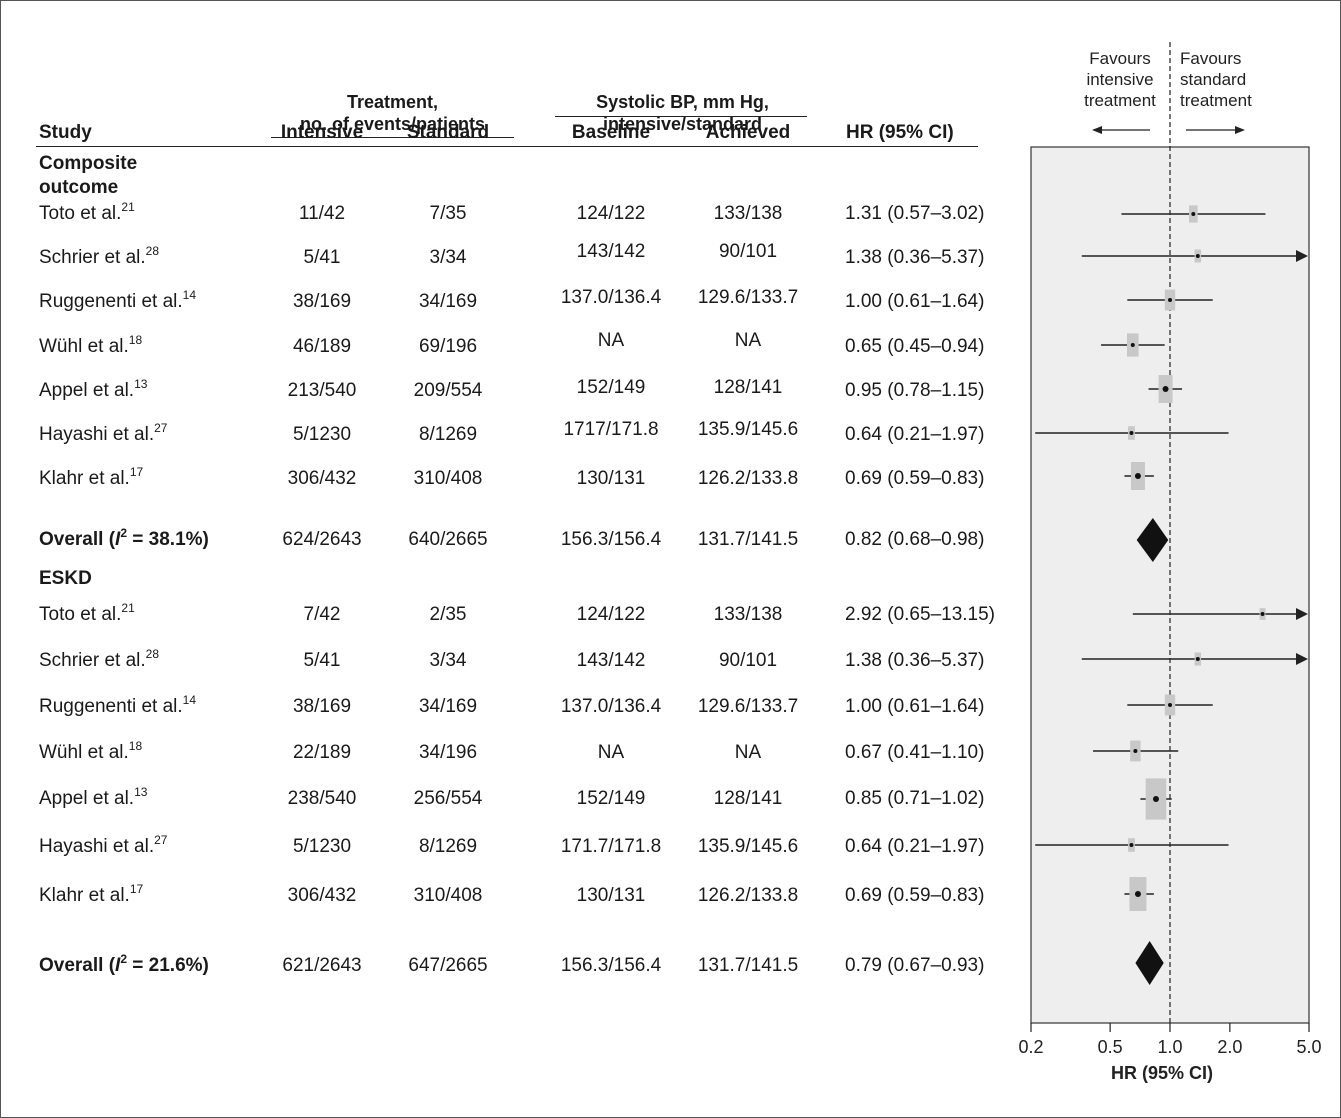 This screenshot has height=1118, width=1341. I want to click on favours-standard-line1: Favours, so click(1211, 58).